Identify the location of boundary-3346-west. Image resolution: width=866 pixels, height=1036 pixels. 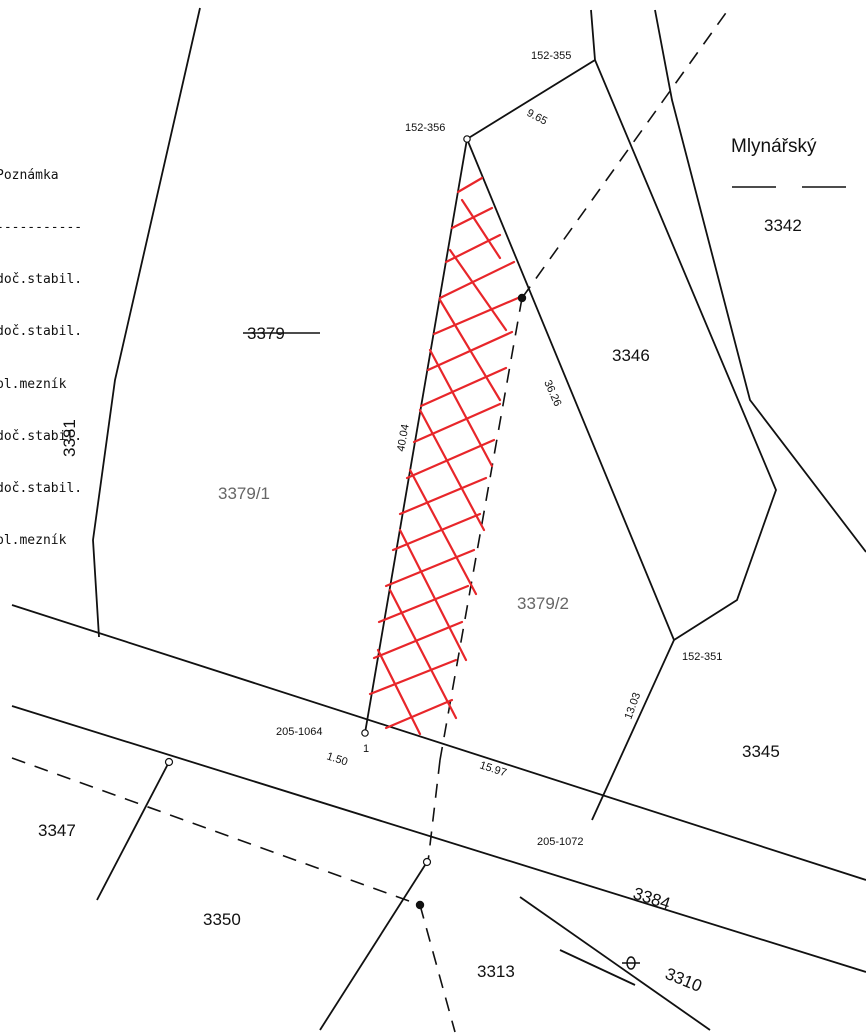
(570, 389).